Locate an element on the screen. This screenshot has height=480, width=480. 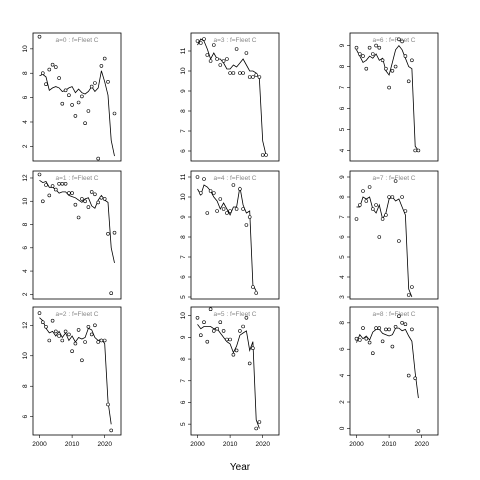
panel-7-ytick-label-0: 3 is located at coordinates (342, 297).